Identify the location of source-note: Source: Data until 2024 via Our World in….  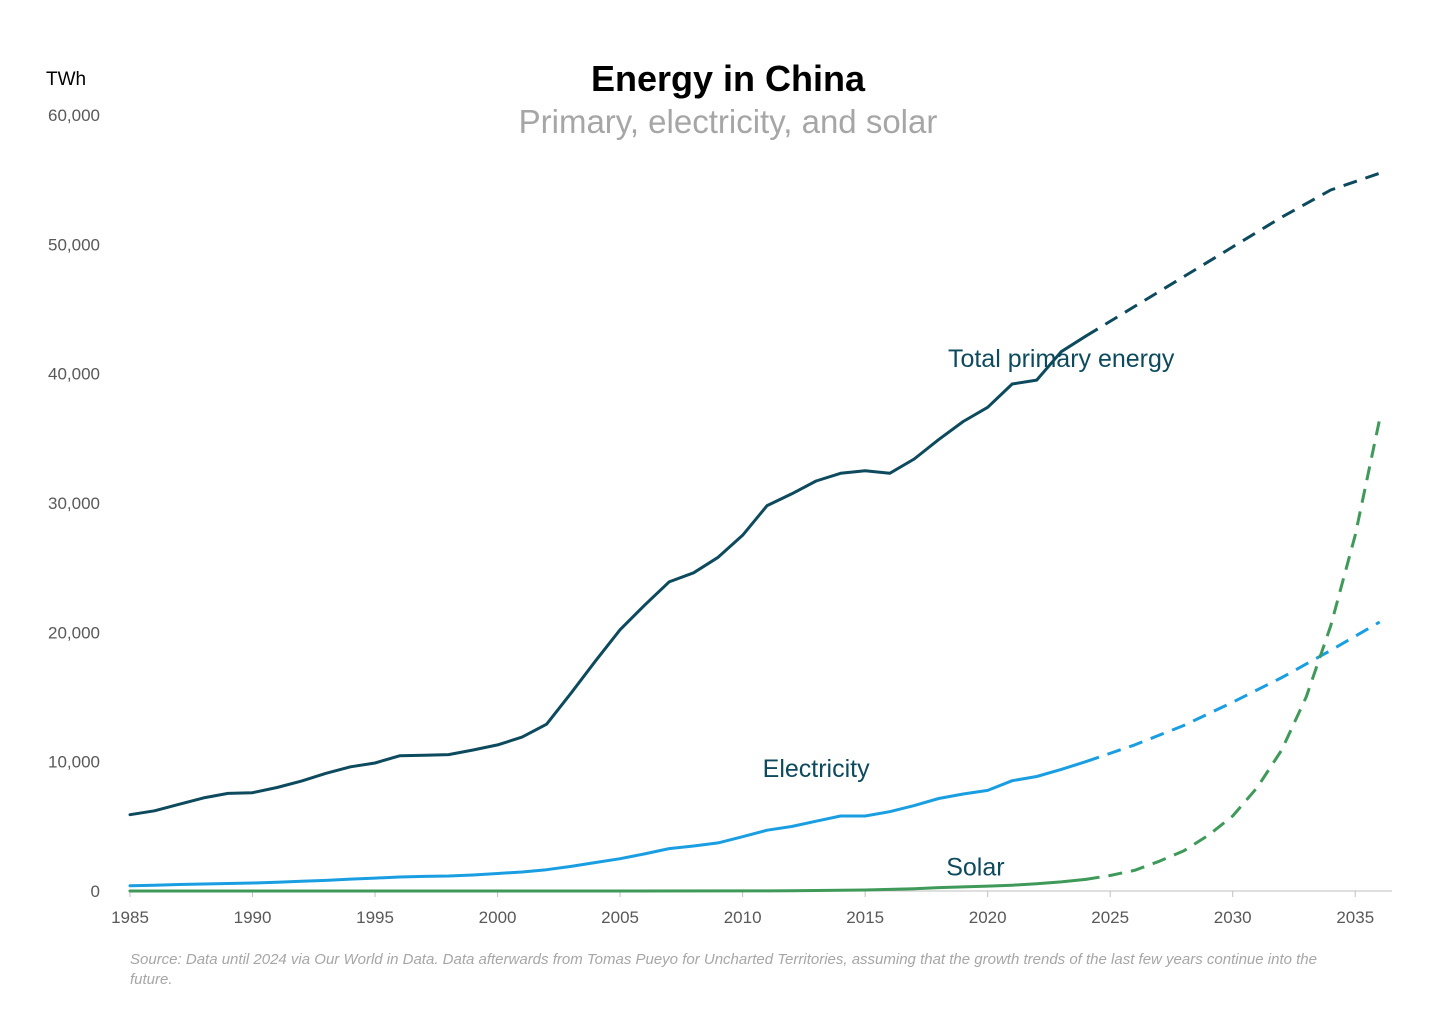
(723, 969).